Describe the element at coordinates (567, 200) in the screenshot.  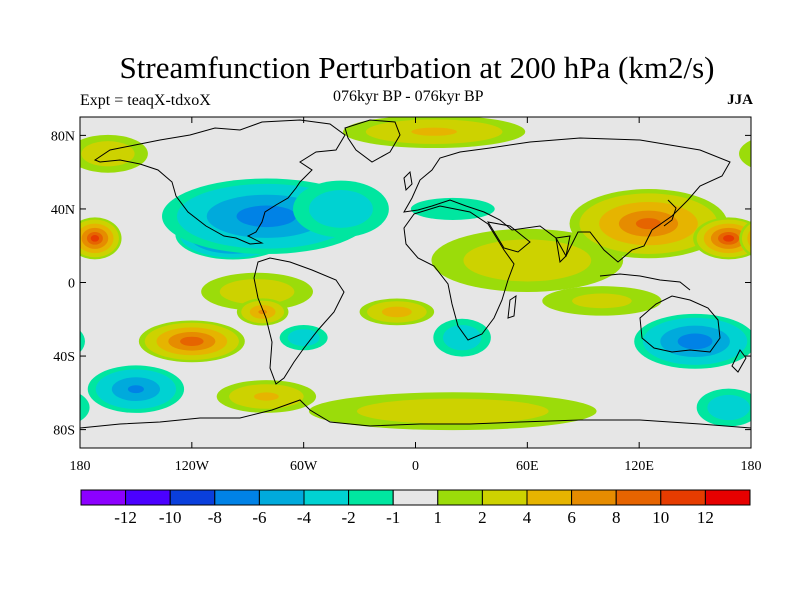
I see `coastline-eurasia` at that location.